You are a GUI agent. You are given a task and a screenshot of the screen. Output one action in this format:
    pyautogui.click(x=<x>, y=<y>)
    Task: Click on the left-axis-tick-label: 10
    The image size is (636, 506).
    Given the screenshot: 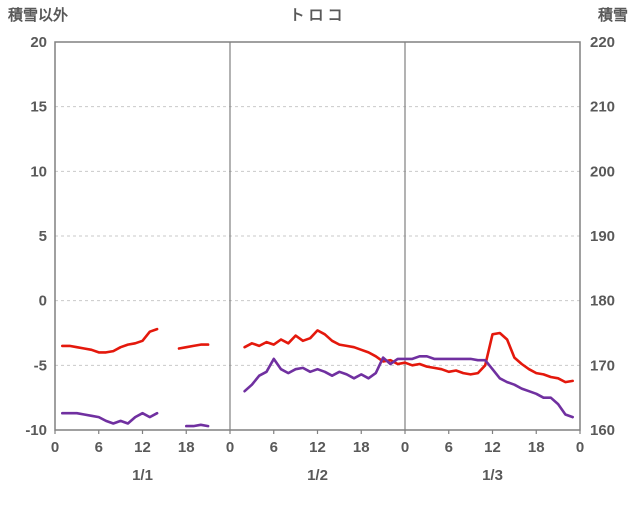 What is the action you would take?
    pyautogui.click(x=38, y=171)
    